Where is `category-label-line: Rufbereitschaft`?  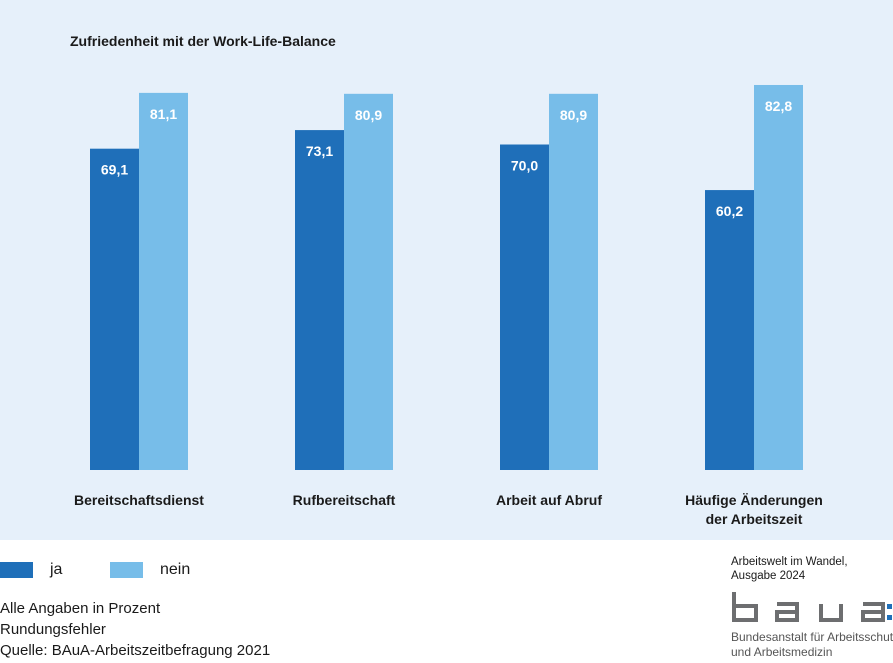
category-label-line: Rufbereitschaft is located at coordinates (344, 500).